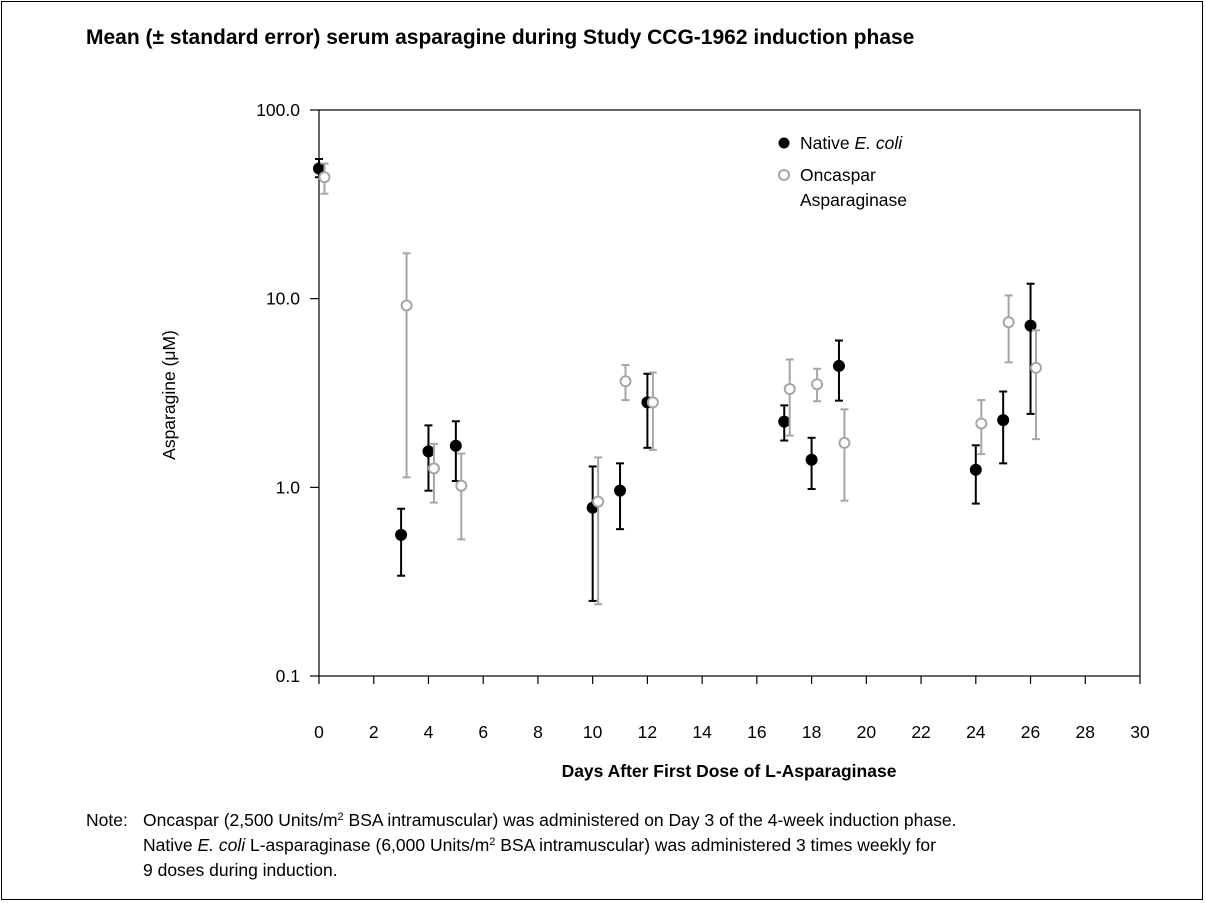  What do you see at coordinates (240, 870) in the screenshot?
I see `note-line-3: 9 doses during induction.` at bounding box center [240, 870].